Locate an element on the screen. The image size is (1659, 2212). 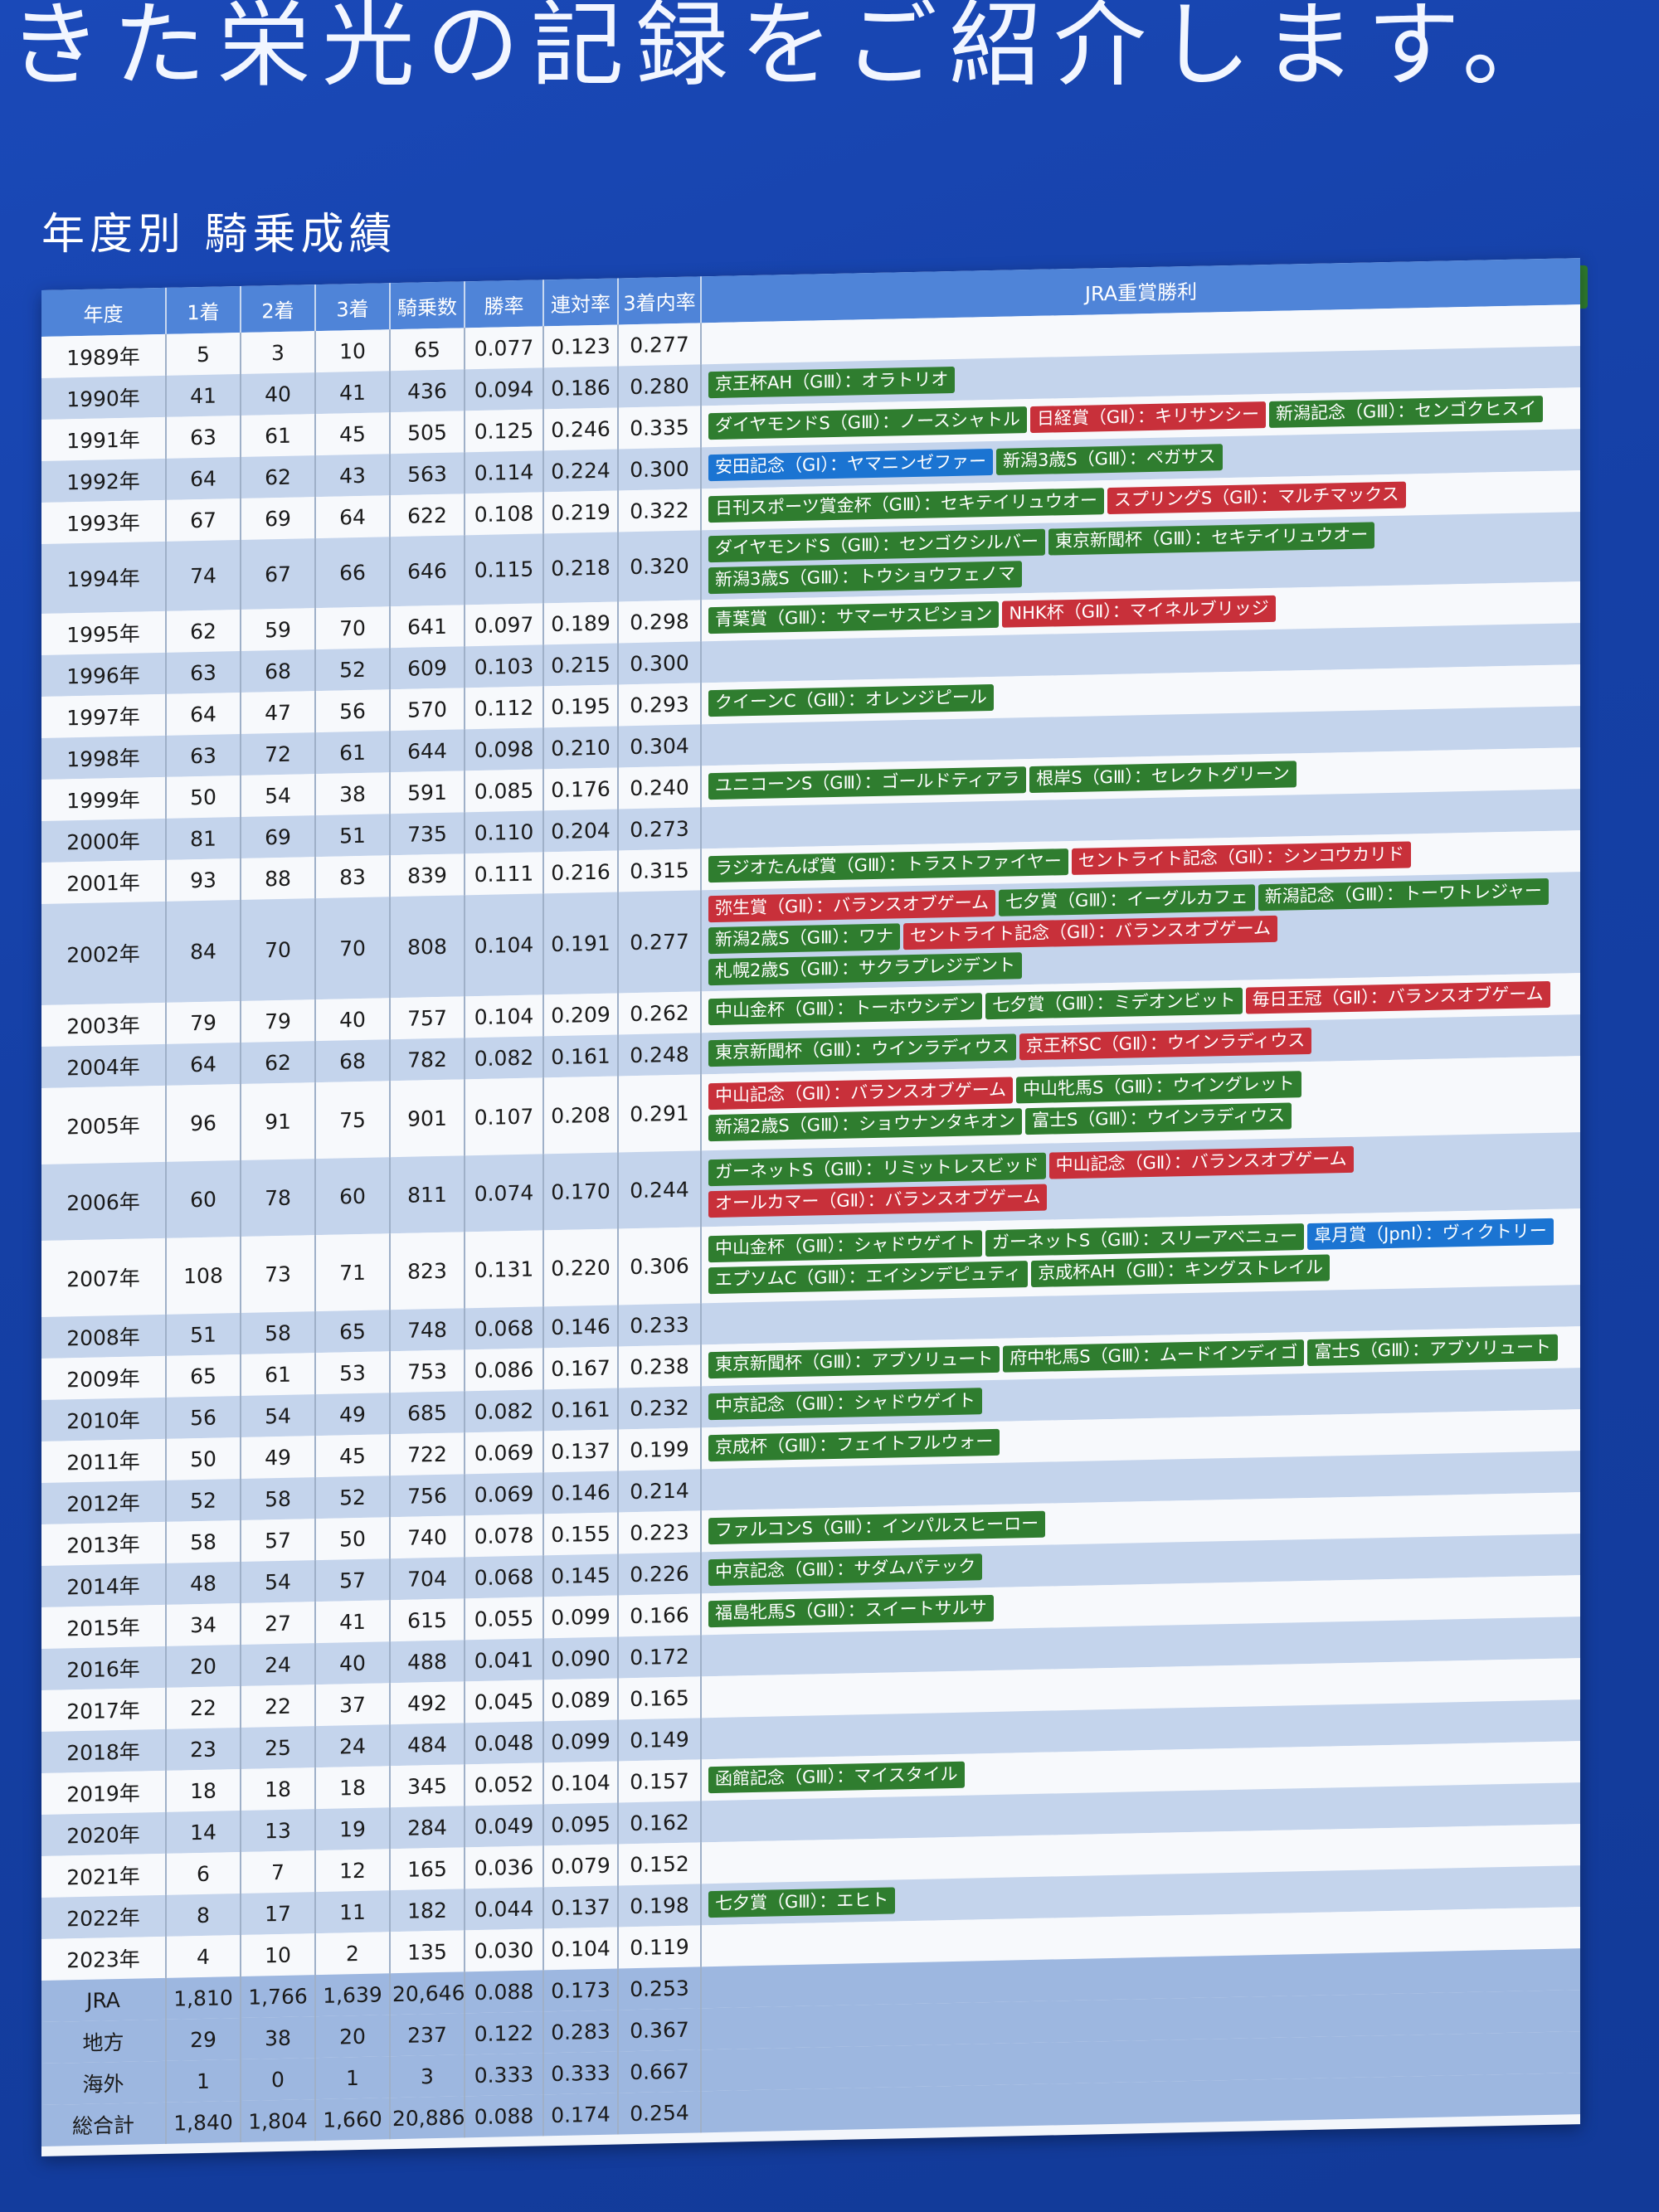
cell-second: 68 is located at coordinates (278, 671).